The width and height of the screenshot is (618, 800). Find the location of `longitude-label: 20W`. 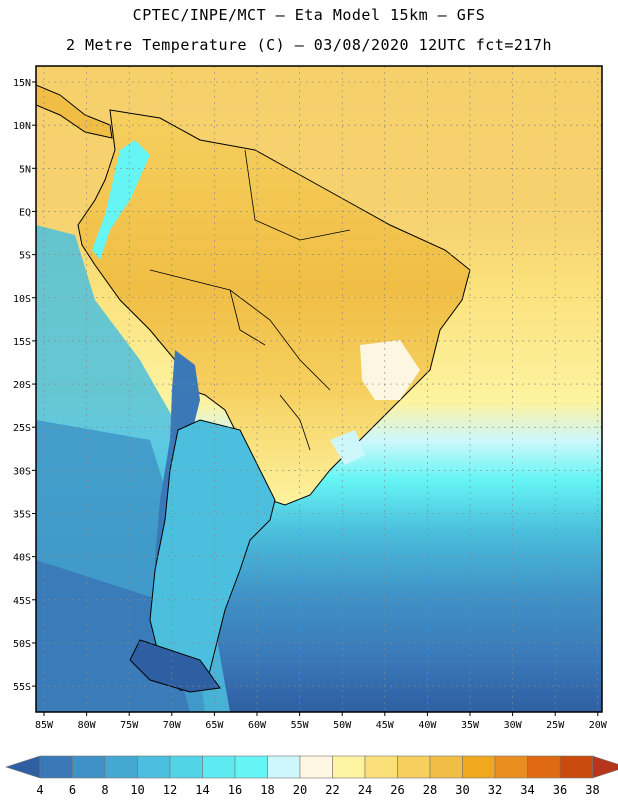

longitude-label: 20W is located at coordinates (598, 725).